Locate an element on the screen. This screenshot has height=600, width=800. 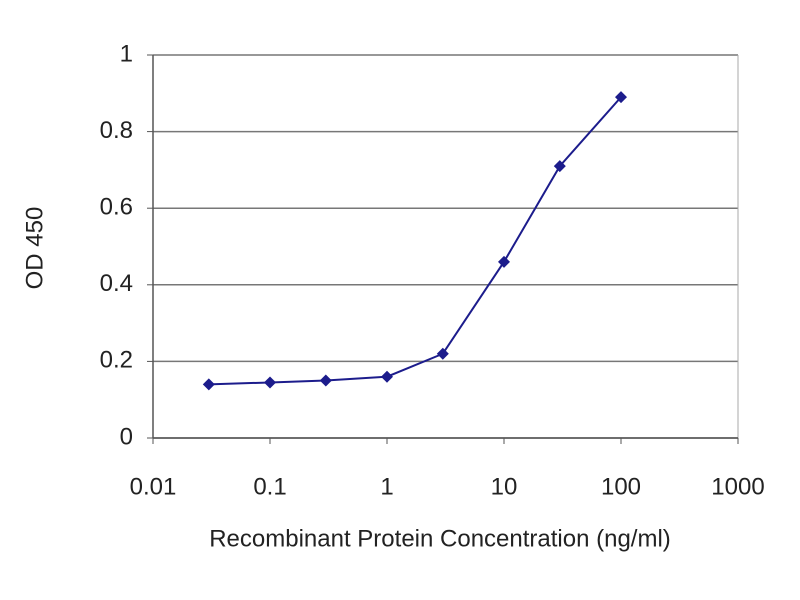
y-tick-label: 0 is located at coordinates (126, 436).